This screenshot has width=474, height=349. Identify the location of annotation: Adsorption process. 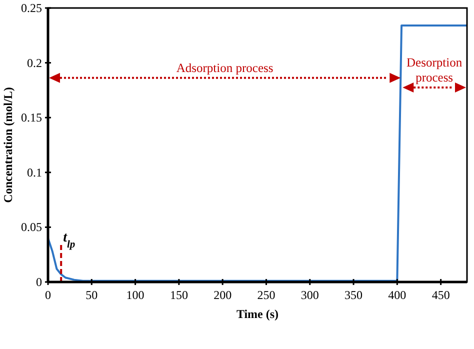
(225, 67).